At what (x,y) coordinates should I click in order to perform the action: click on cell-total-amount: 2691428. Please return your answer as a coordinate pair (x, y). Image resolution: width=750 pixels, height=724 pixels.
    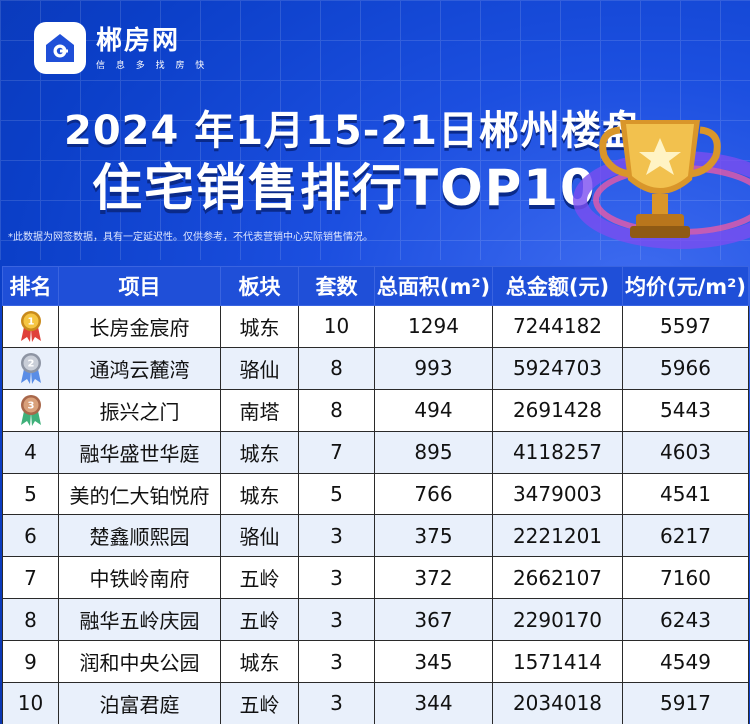
    Looking at the image, I should click on (557, 410).